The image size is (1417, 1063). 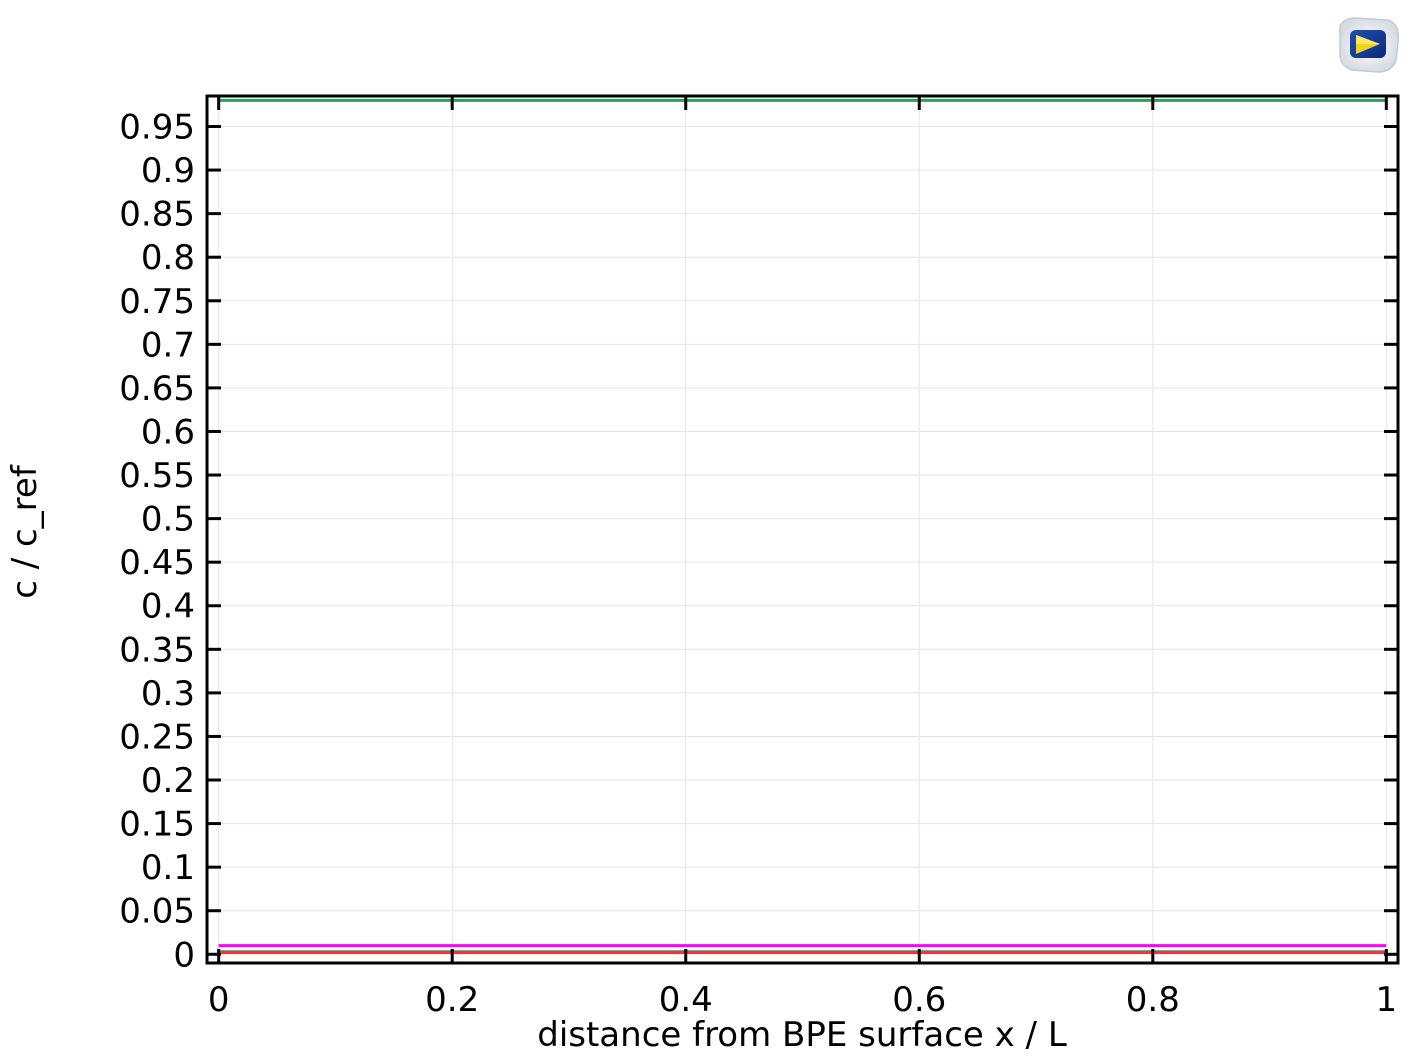 I want to click on y-tick-label: 0.85, so click(x=157, y=215).